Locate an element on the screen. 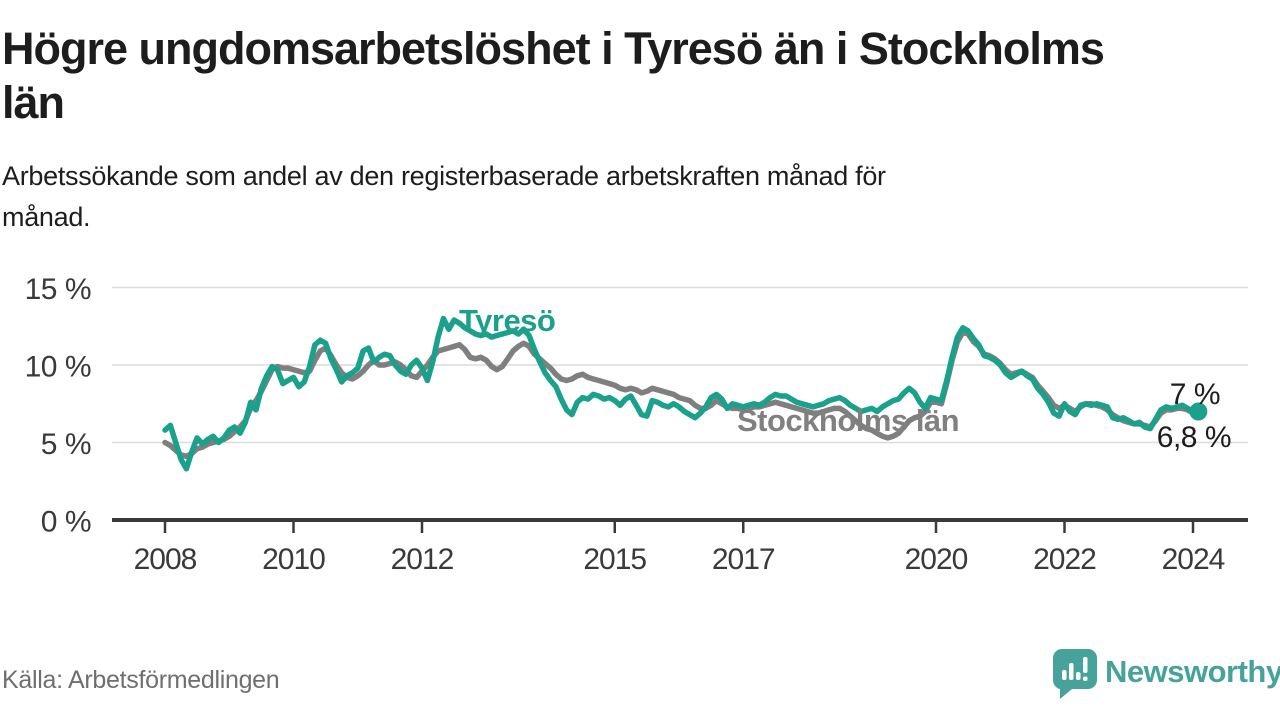  newsworthy-brand: Newsworthy is located at coordinates (1166, 676).